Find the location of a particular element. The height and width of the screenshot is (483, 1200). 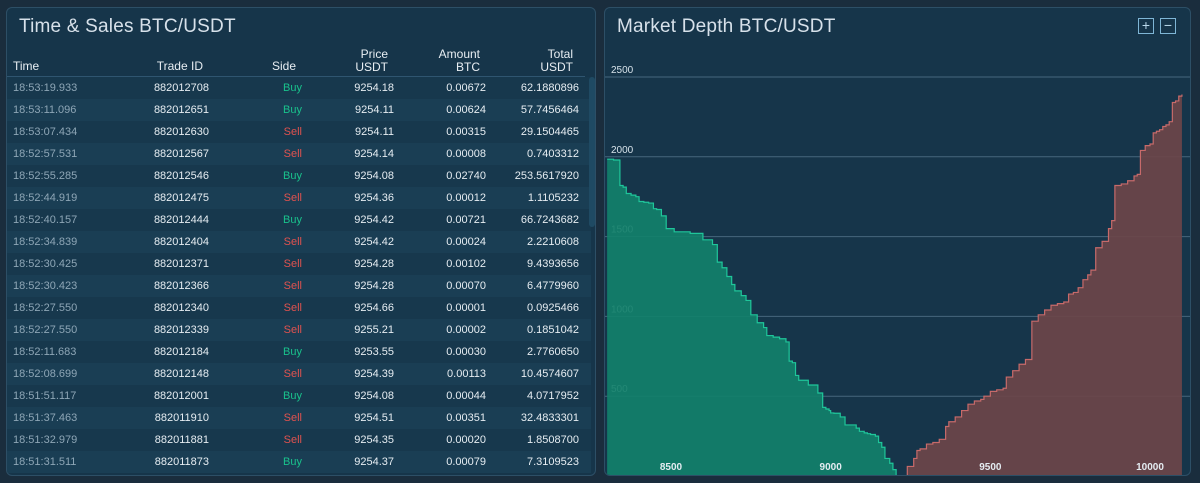

trade-total: 0.1851042 is located at coordinates (553, 330).